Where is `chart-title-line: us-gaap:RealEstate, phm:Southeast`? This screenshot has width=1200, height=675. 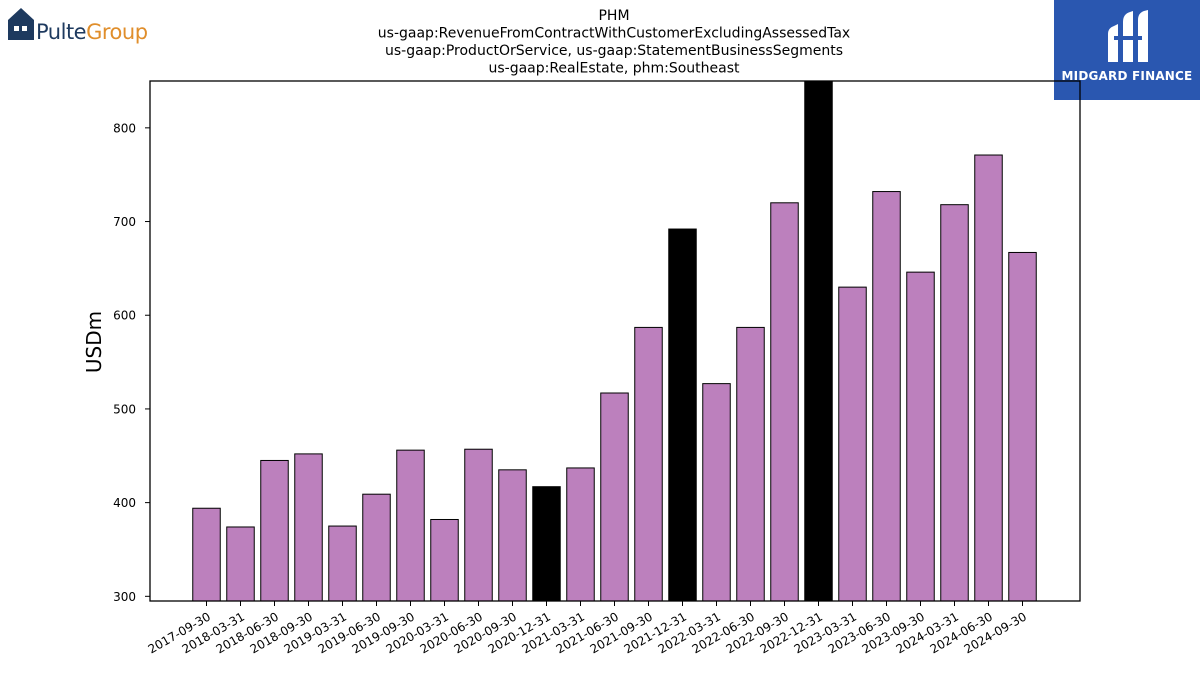
chart-title-line: us-gaap:RealEstate, phm:Southeast is located at coordinates (614, 69).